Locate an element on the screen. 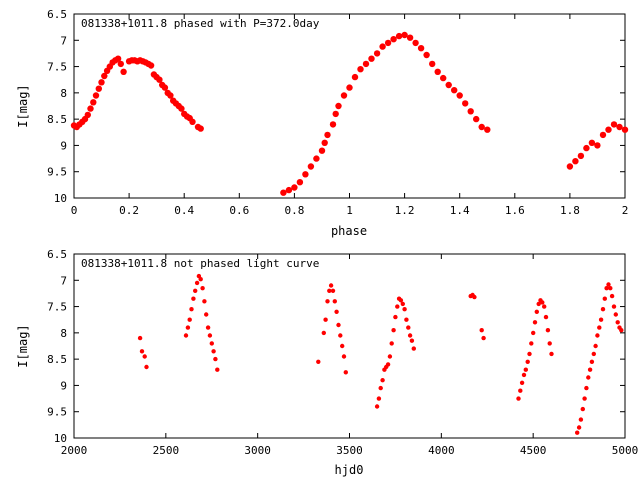 The width and height of the screenshot is (640, 480). phased-x-tick-label: 0 is located at coordinates (74, 210).